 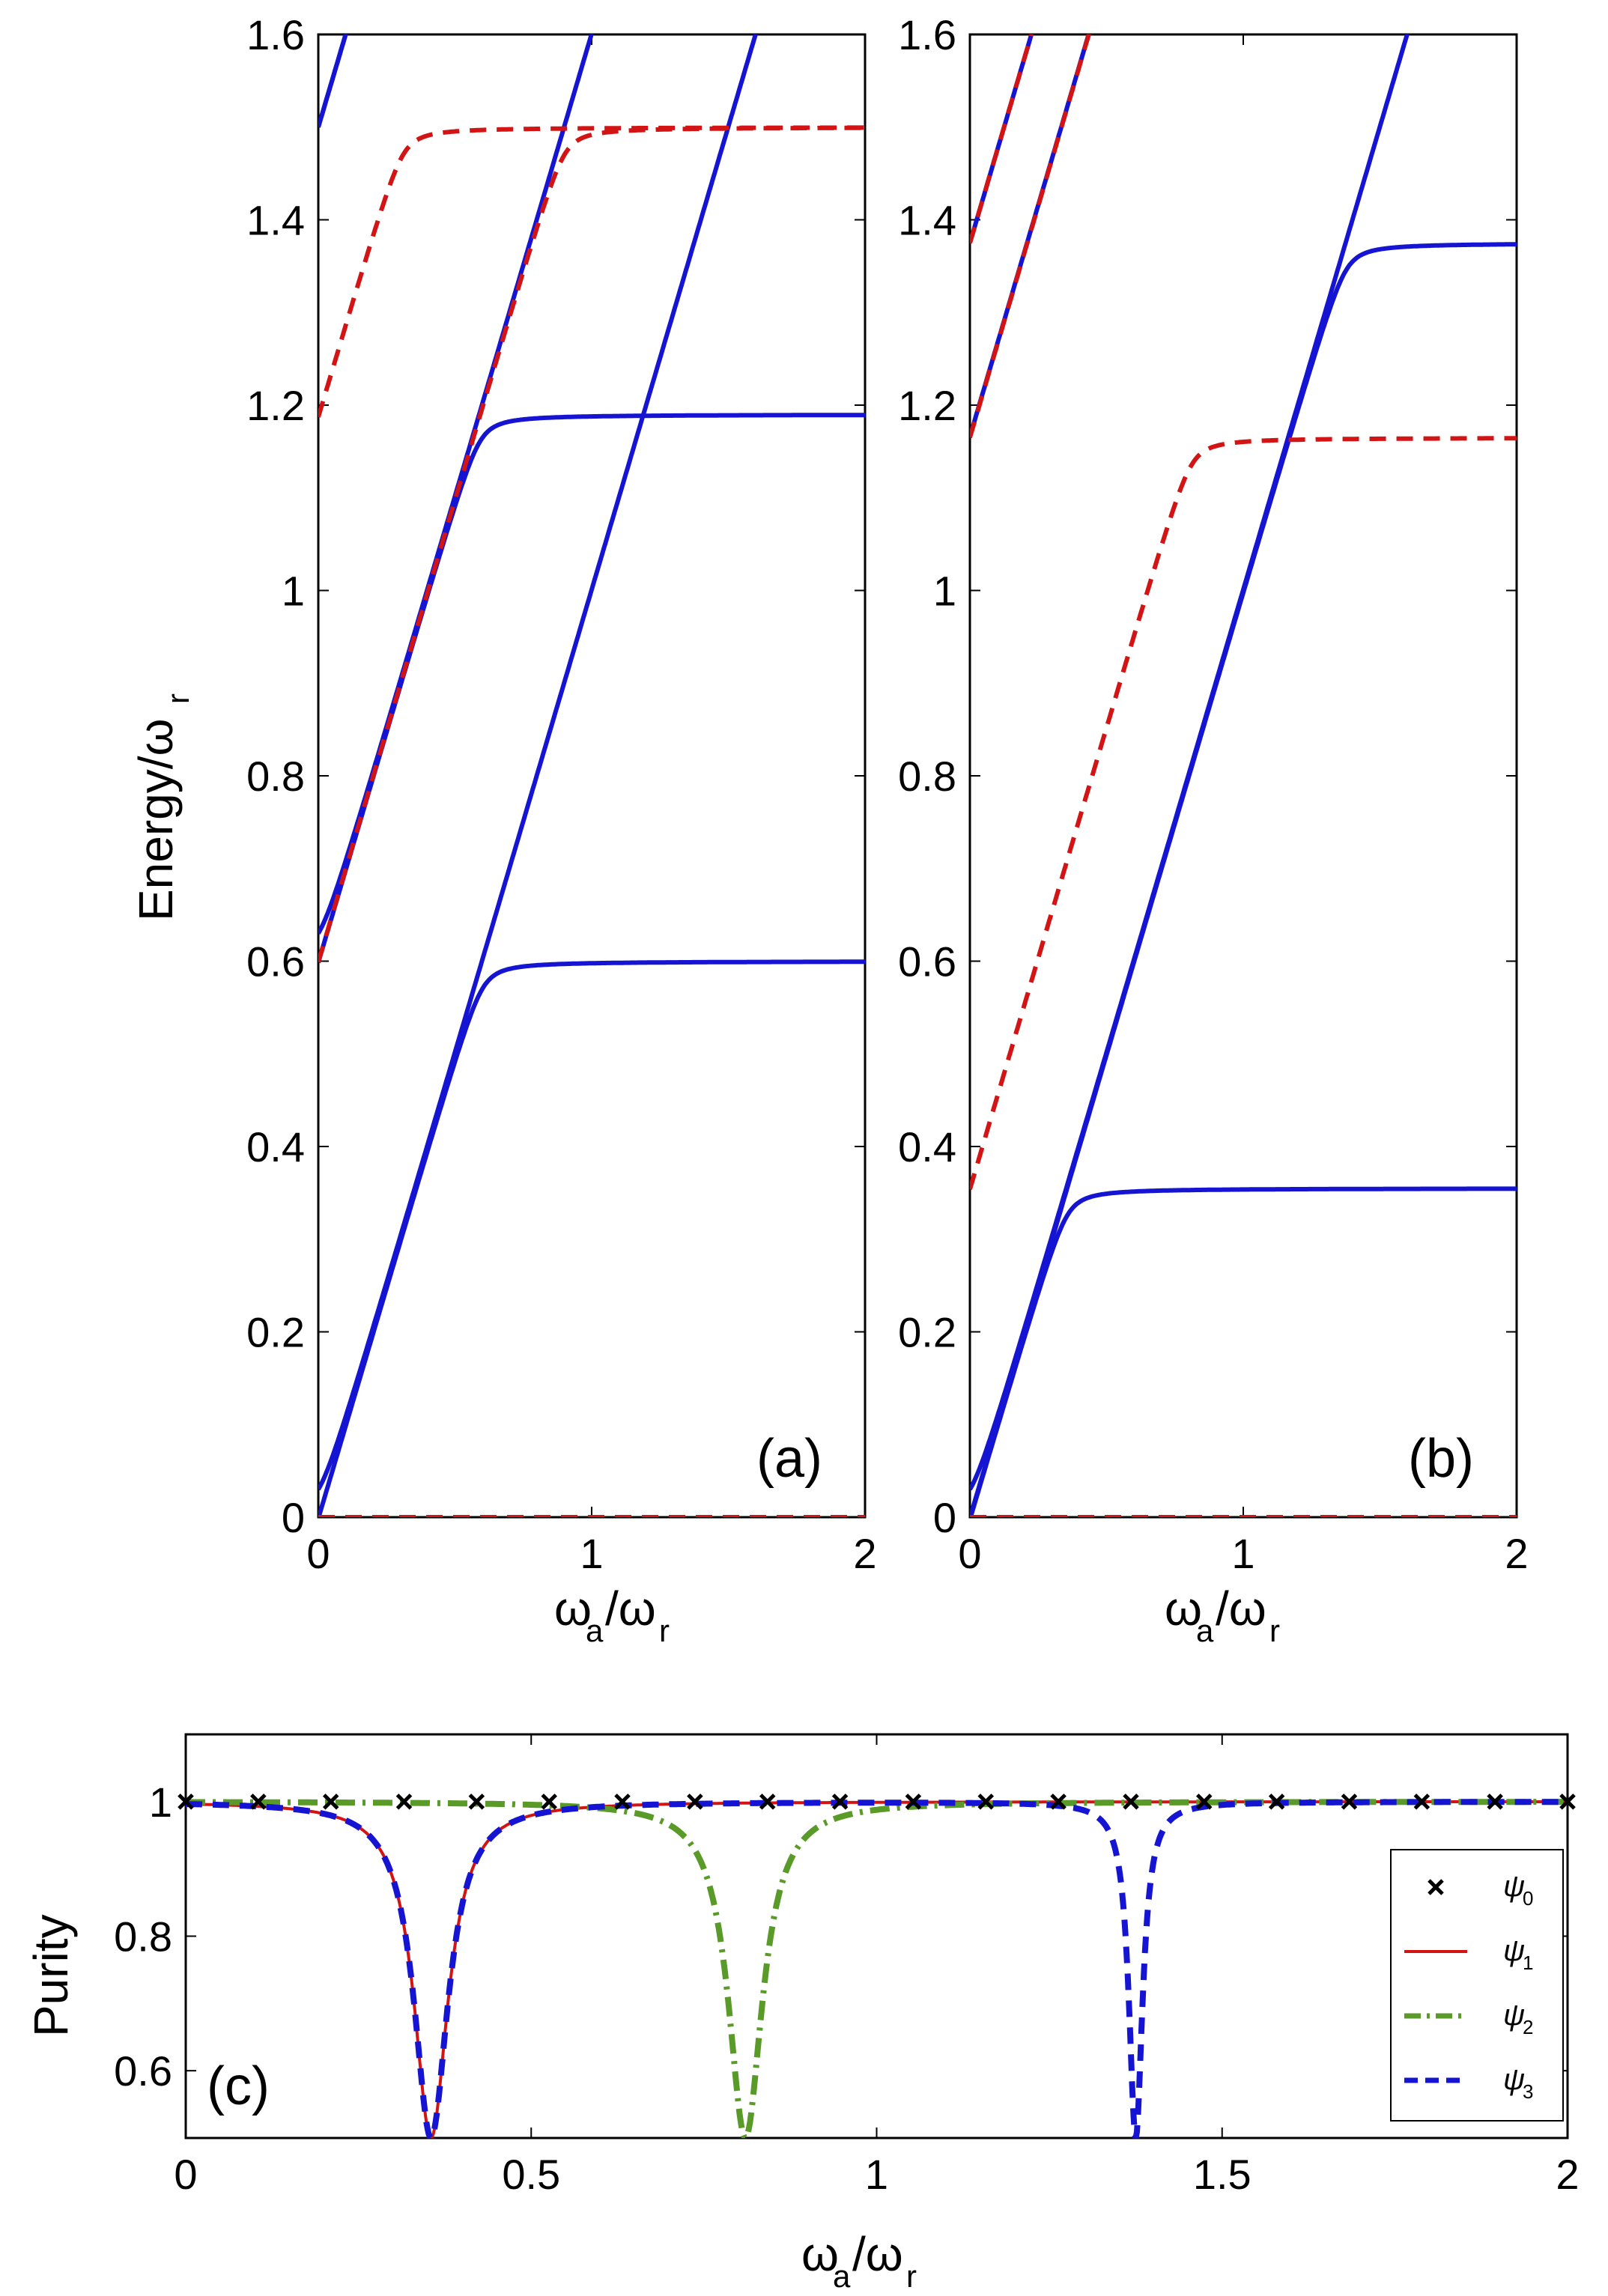 What do you see at coordinates (1480, 1890) in the screenshot?
I see `legend-item-0: ψ0` at bounding box center [1480, 1890].